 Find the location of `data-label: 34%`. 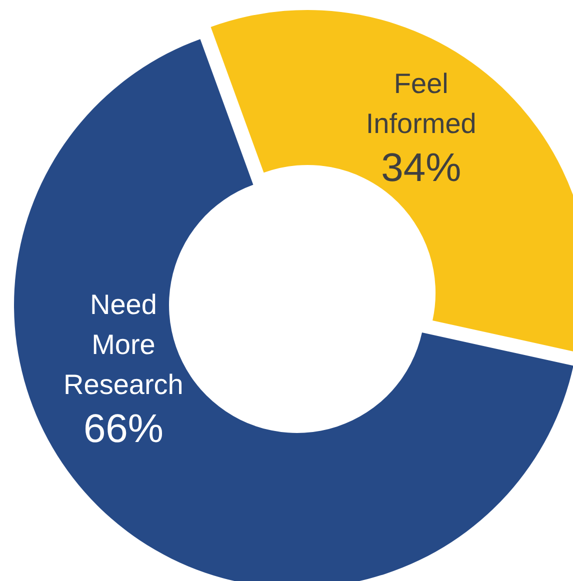

data-label: 34% is located at coordinates (421, 168).